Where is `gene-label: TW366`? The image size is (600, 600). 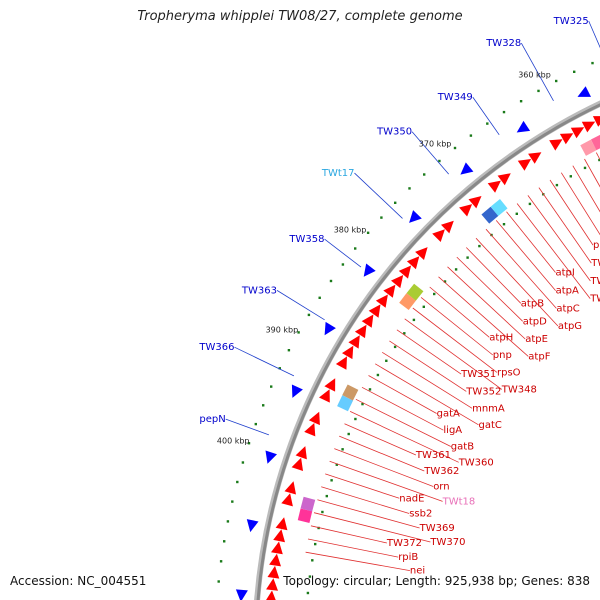 gene-label: TW366 is located at coordinates (216, 347).